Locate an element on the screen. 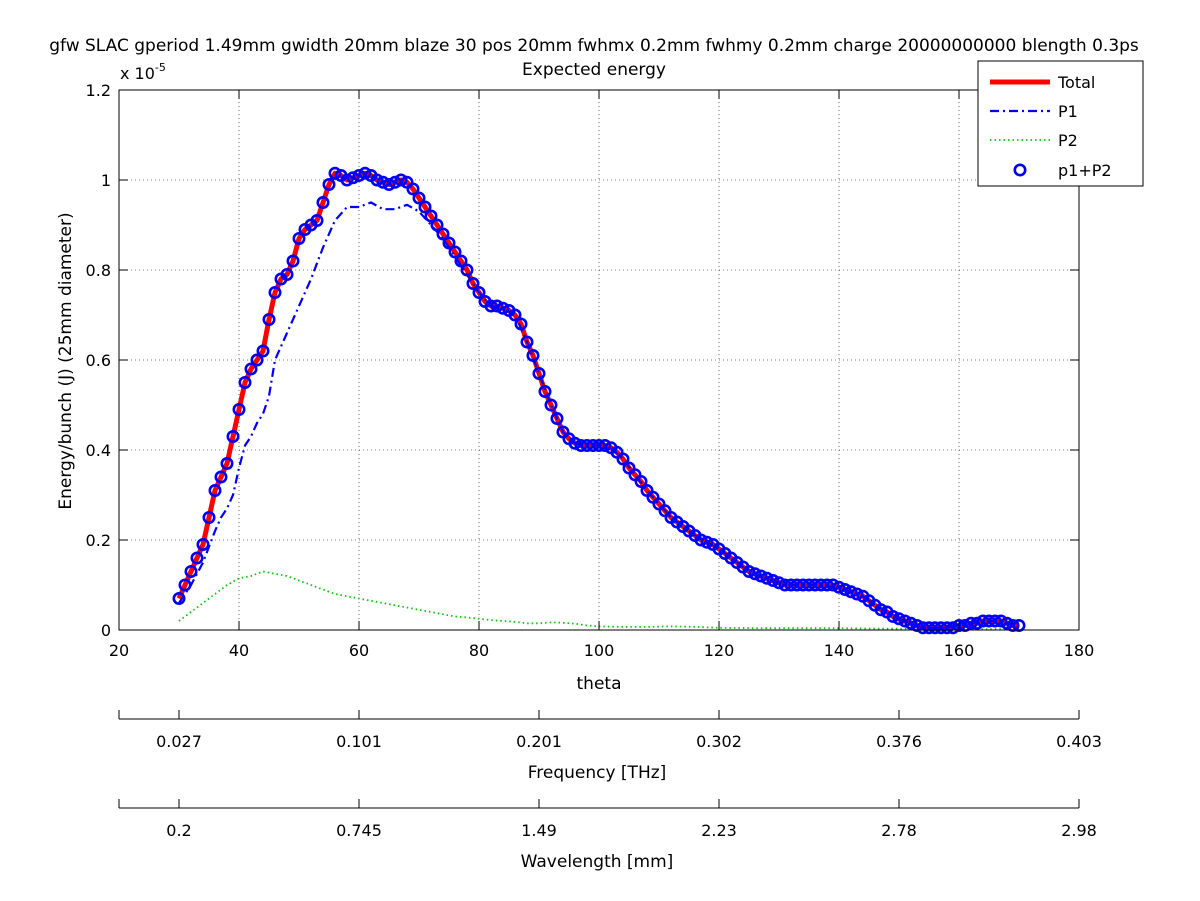  secondary-tick-label: 0.2 is located at coordinates (178, 830).